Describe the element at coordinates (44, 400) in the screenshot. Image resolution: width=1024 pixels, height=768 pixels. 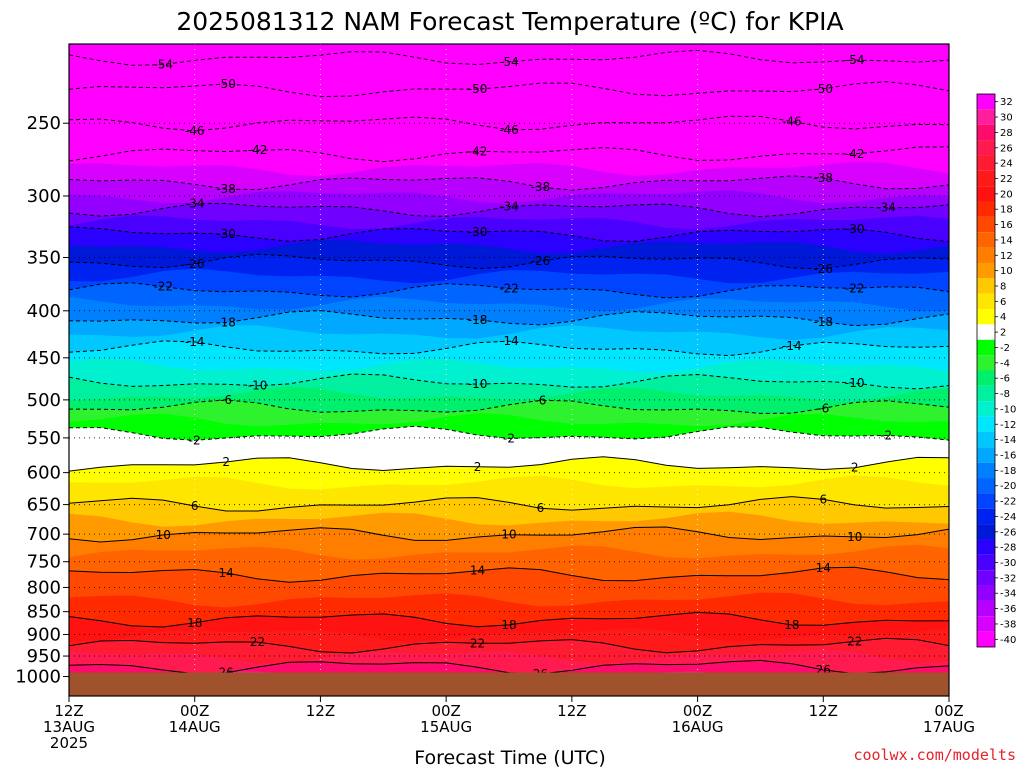
I see `y-tick-label: 500` at that location.